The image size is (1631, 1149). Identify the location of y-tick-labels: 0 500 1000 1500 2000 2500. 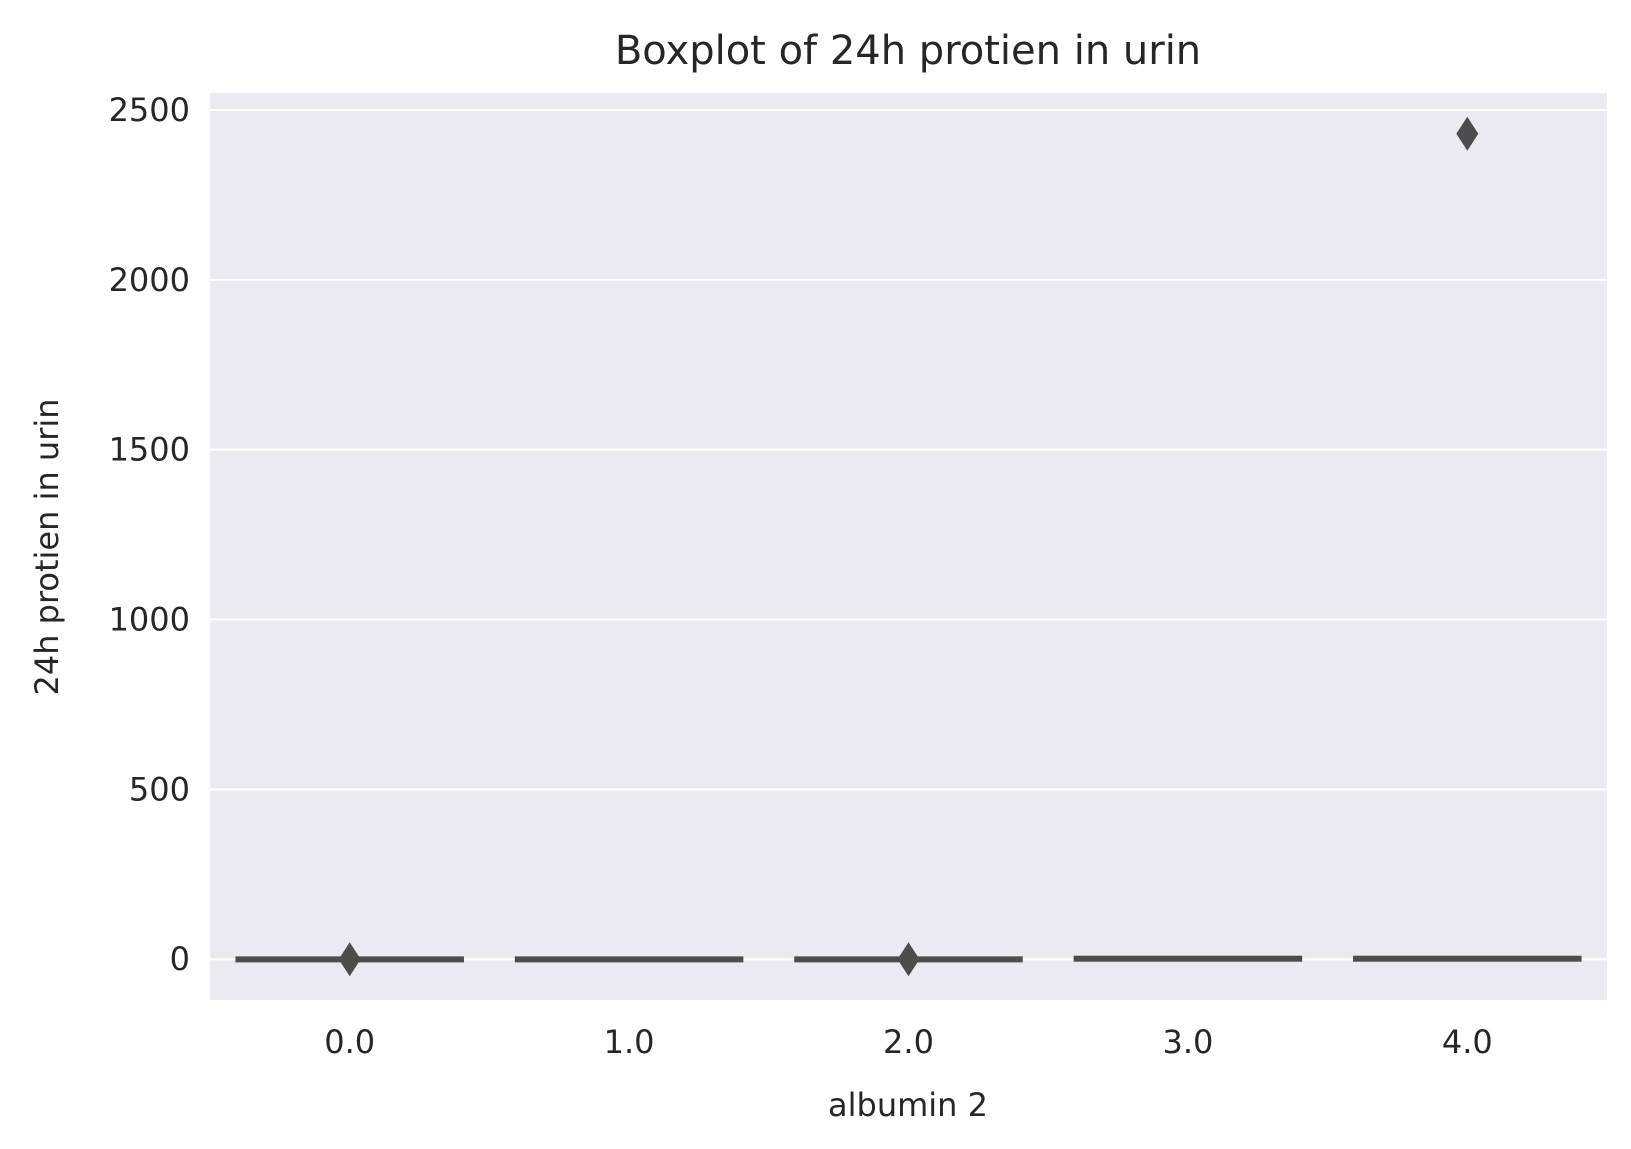
(149, 534).